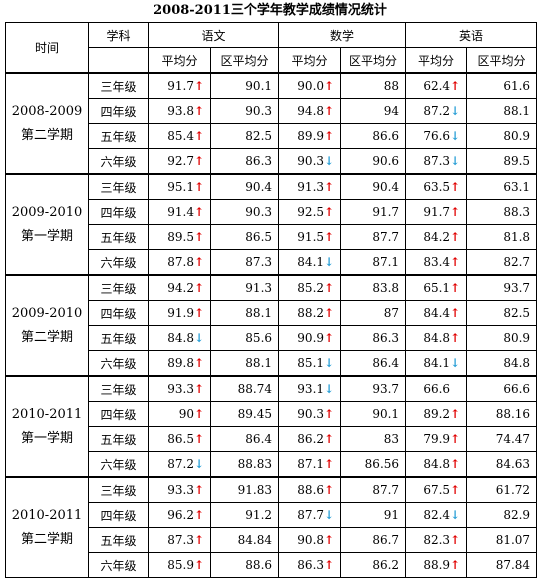 The width and height of the screenshot is (540, 578). What do you see at coordinates (118, 237) in the screenshot?
I see `grade: 五年级` at bounding box center [118, 237].